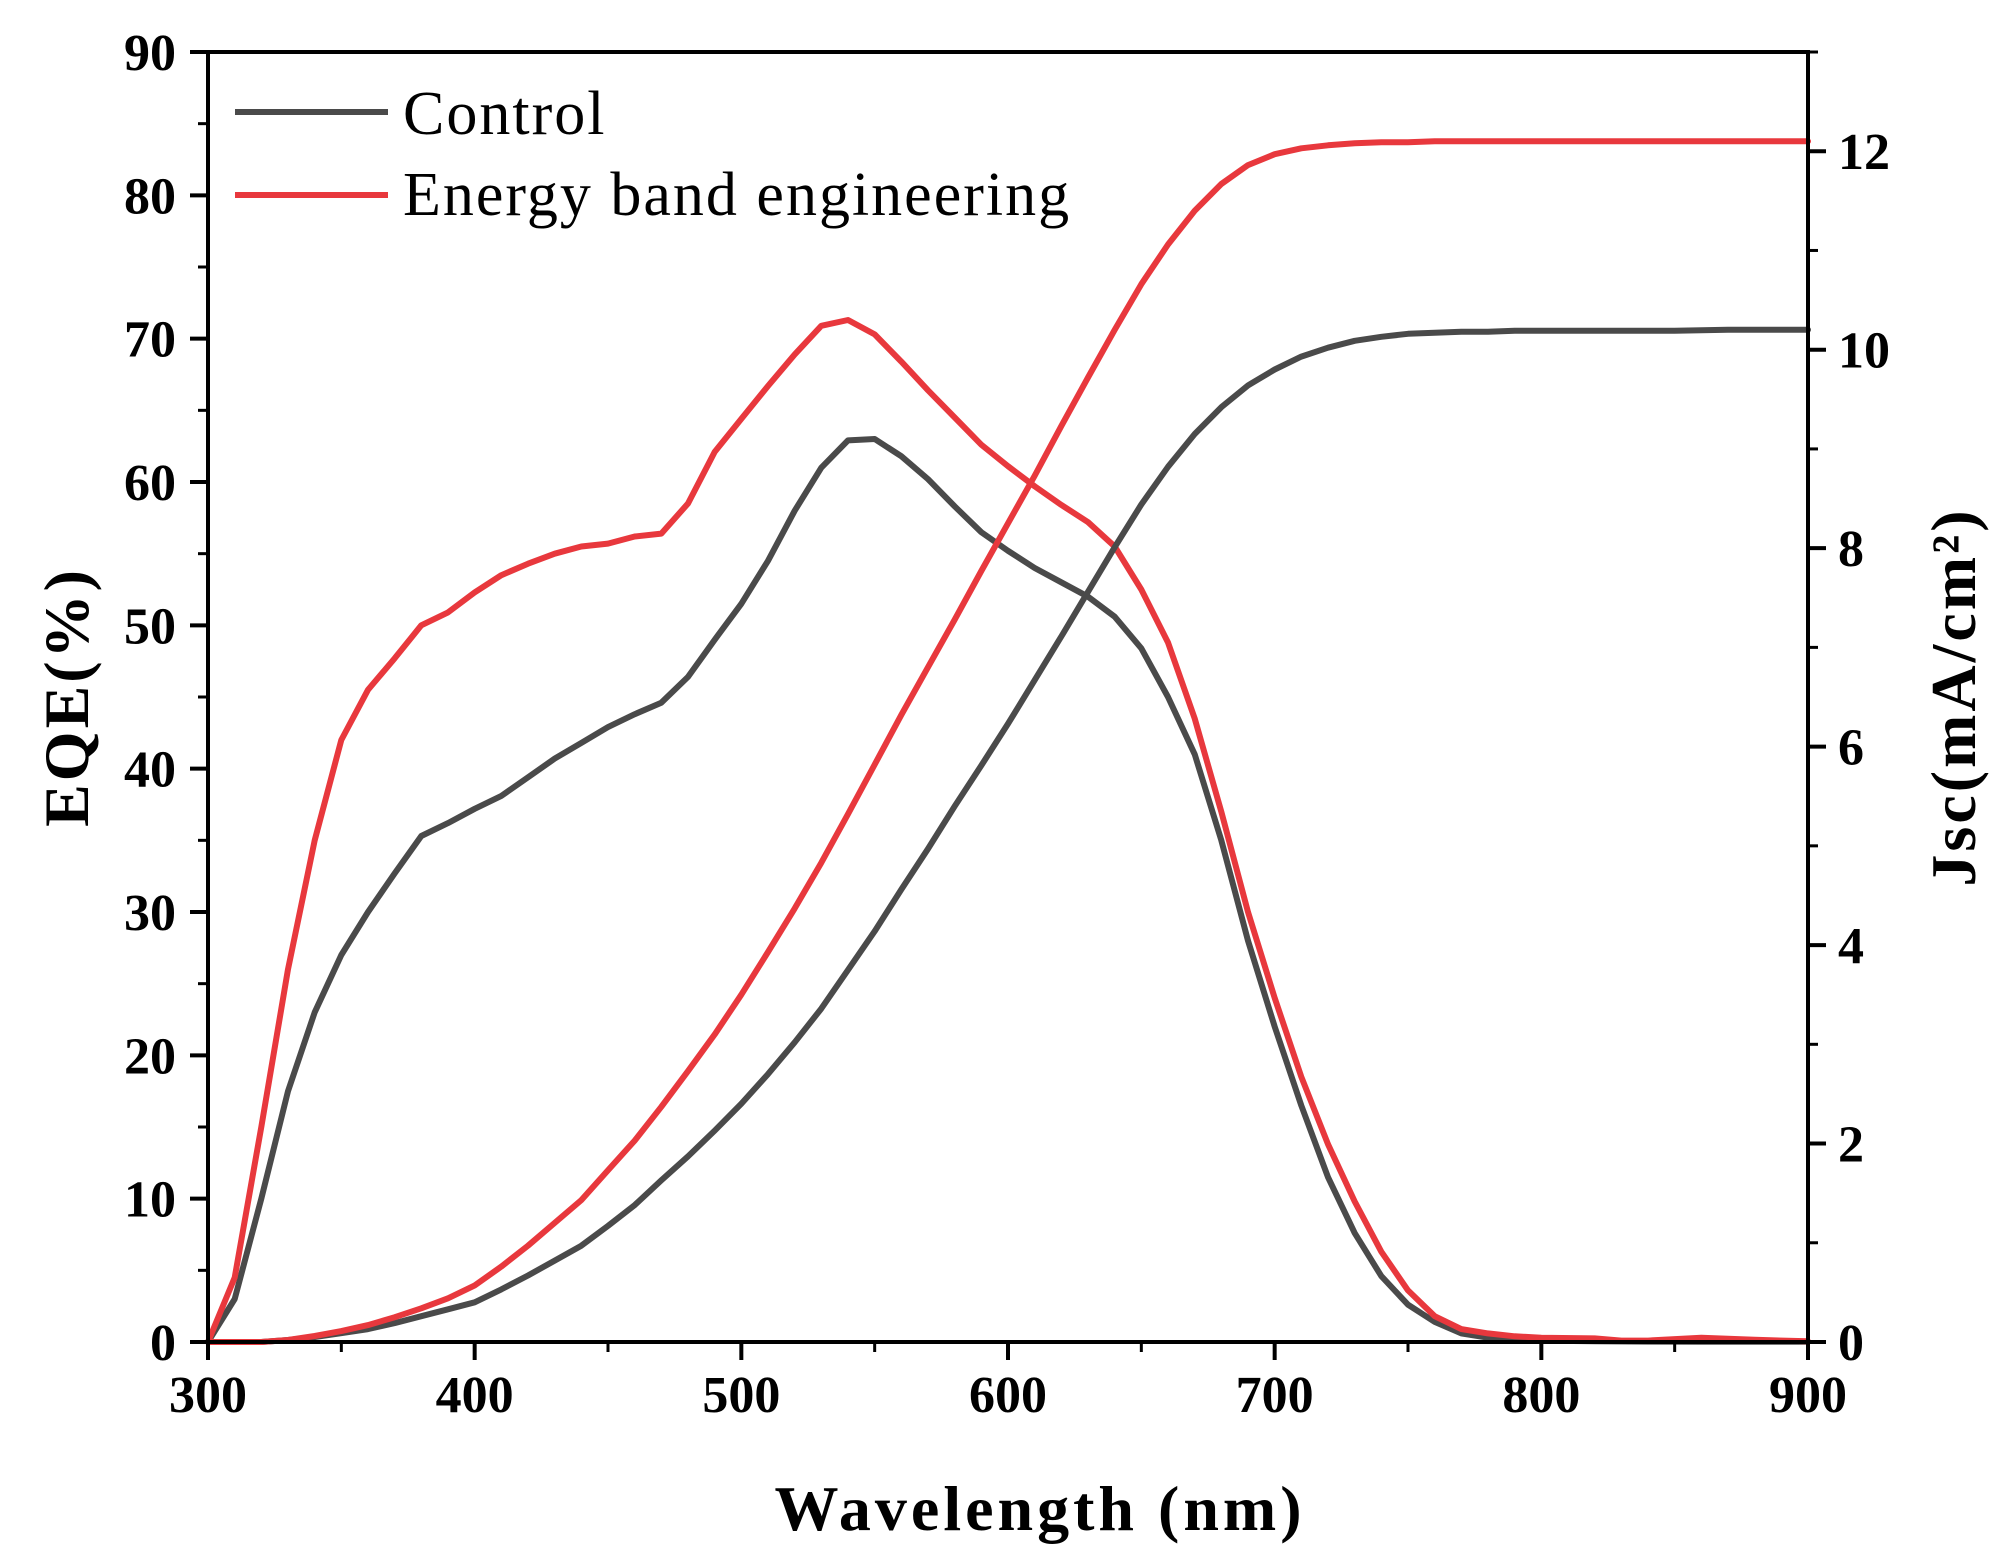 This screenshot has height=1558, width=2000. I want to click on x-axis-title: Wavelength (nm), so click(1039, 1508).